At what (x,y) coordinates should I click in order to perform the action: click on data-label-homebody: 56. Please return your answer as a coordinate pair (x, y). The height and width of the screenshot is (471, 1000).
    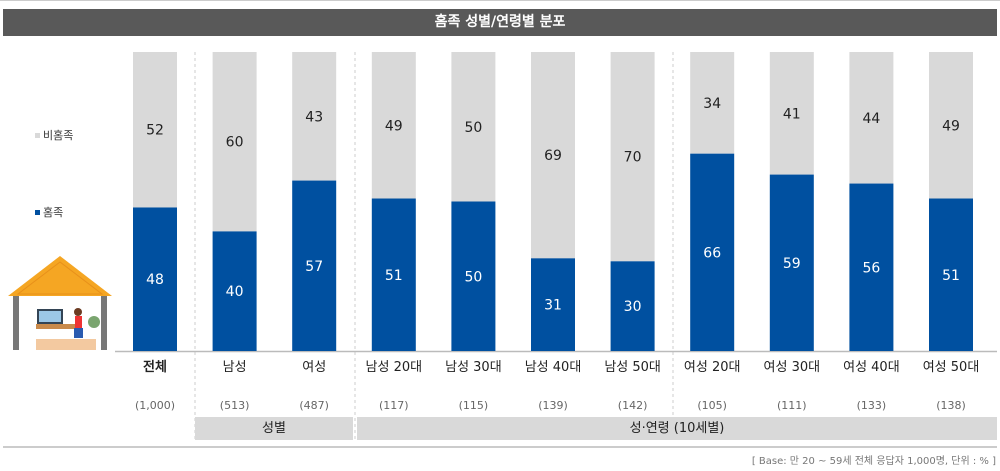
    Looking at the image, I should click on (871, 268).